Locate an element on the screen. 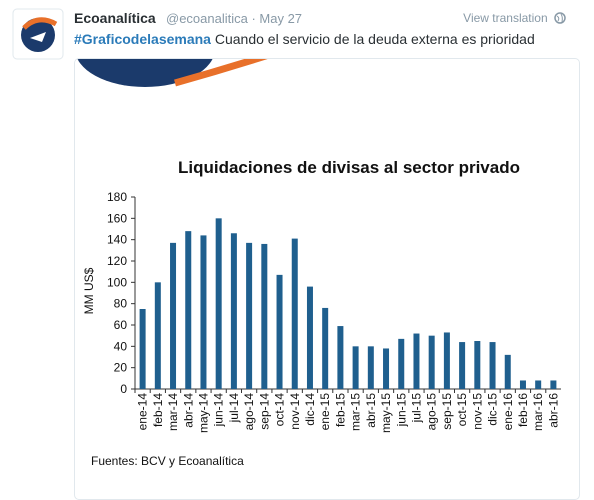  logo-blue is located at coordinates (145, 73).